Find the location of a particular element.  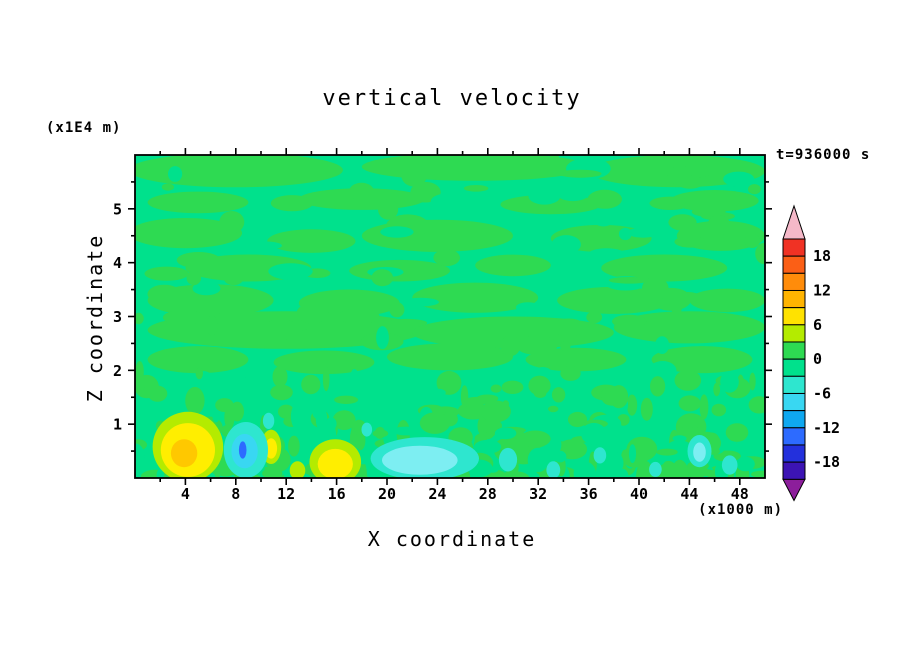

x-tick-label: 20 is located at coordinates (387, 494).